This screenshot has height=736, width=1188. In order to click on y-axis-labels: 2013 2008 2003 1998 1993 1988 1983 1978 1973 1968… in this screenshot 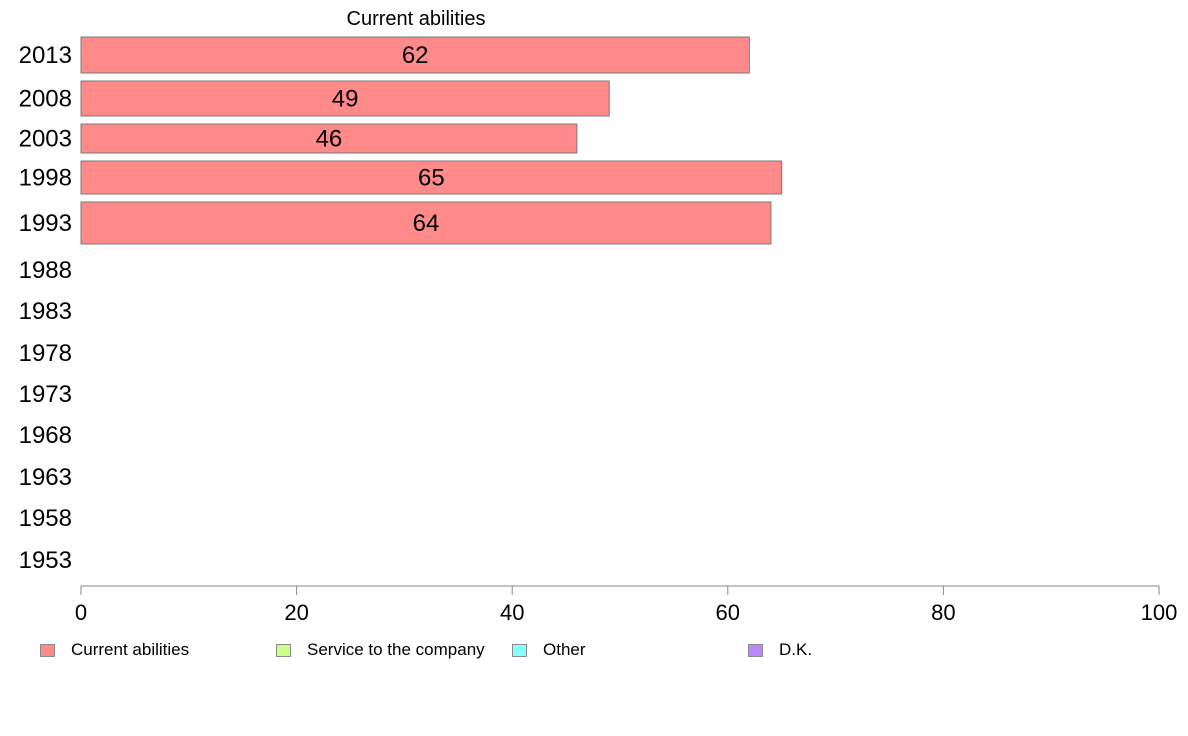, I will do `click(45, 308)`.